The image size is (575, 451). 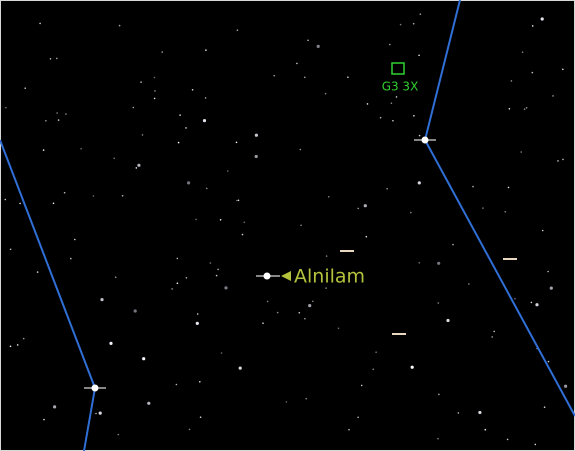 I want to click on object-marker, so click(x=398, y=68).